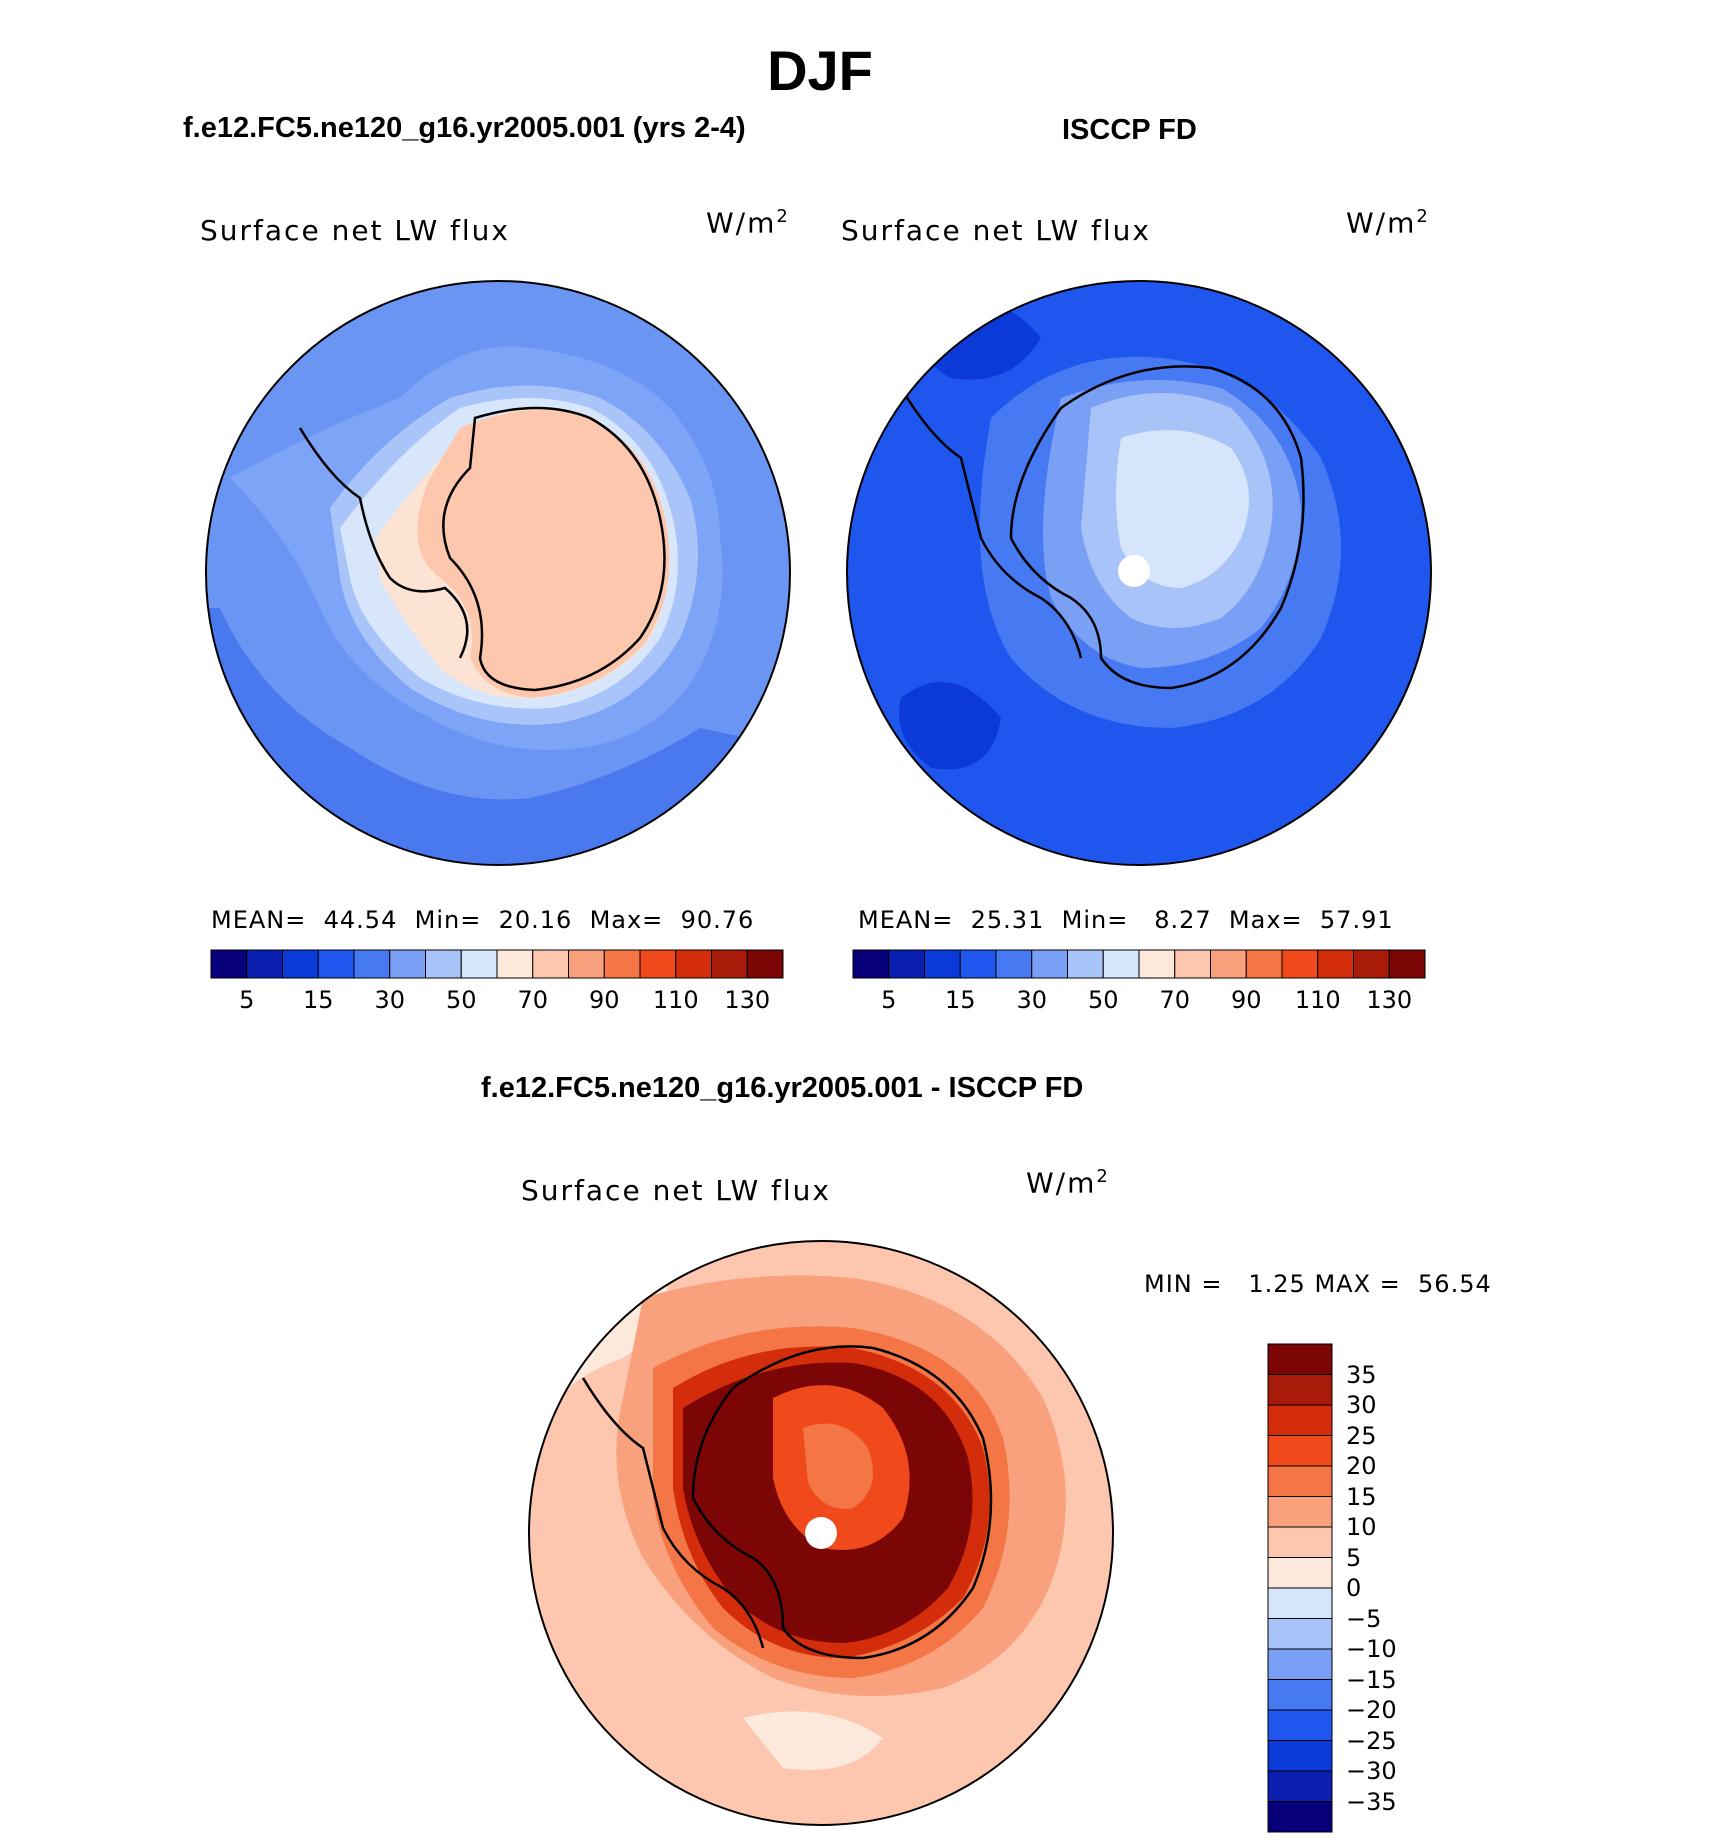 This screenshot has height=1840, width=1710. I want to click on panel2-title: ISCCP FD, so click(1129, 130).